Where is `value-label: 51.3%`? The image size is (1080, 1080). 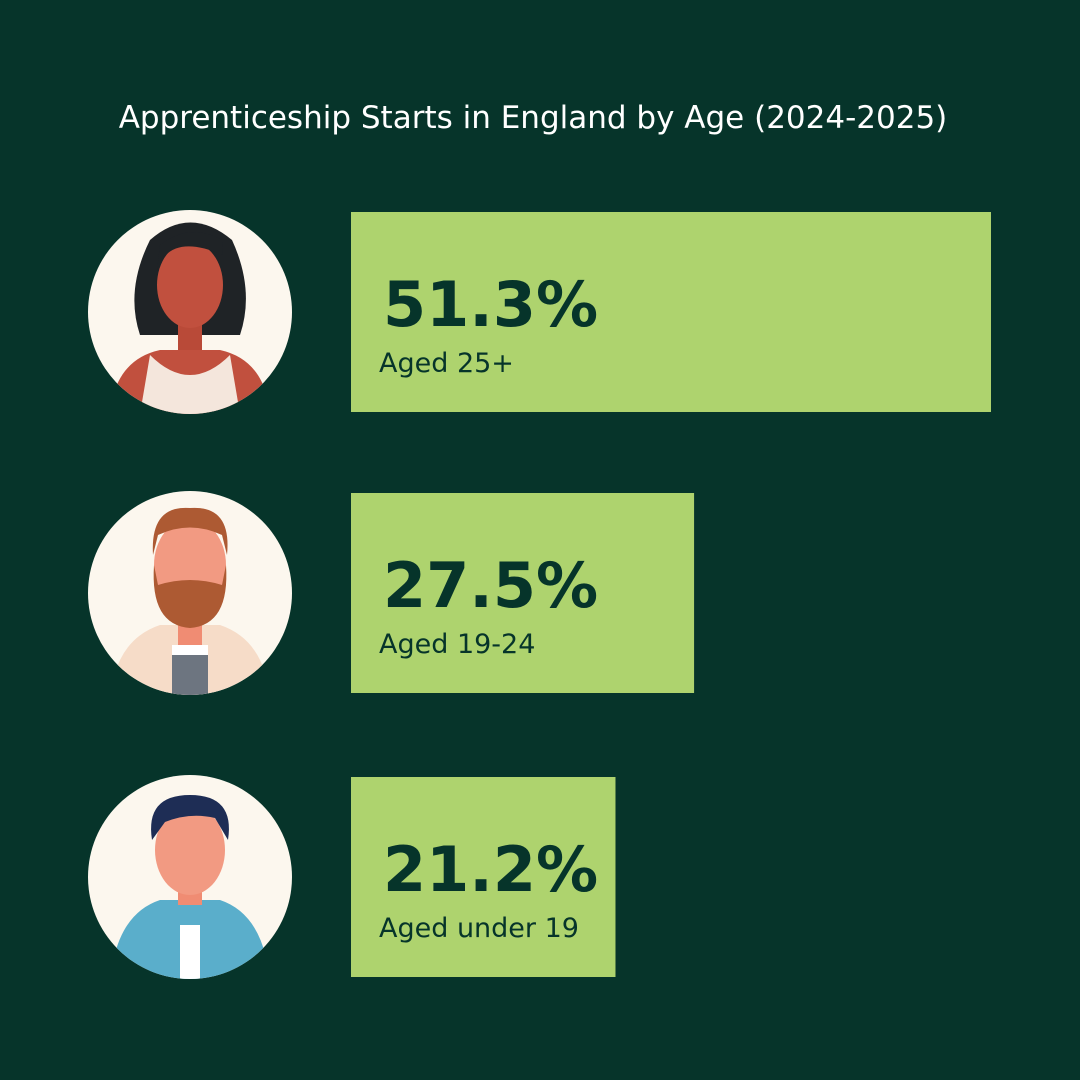 value-label: 51.3% is located at coordinates (490, 304).